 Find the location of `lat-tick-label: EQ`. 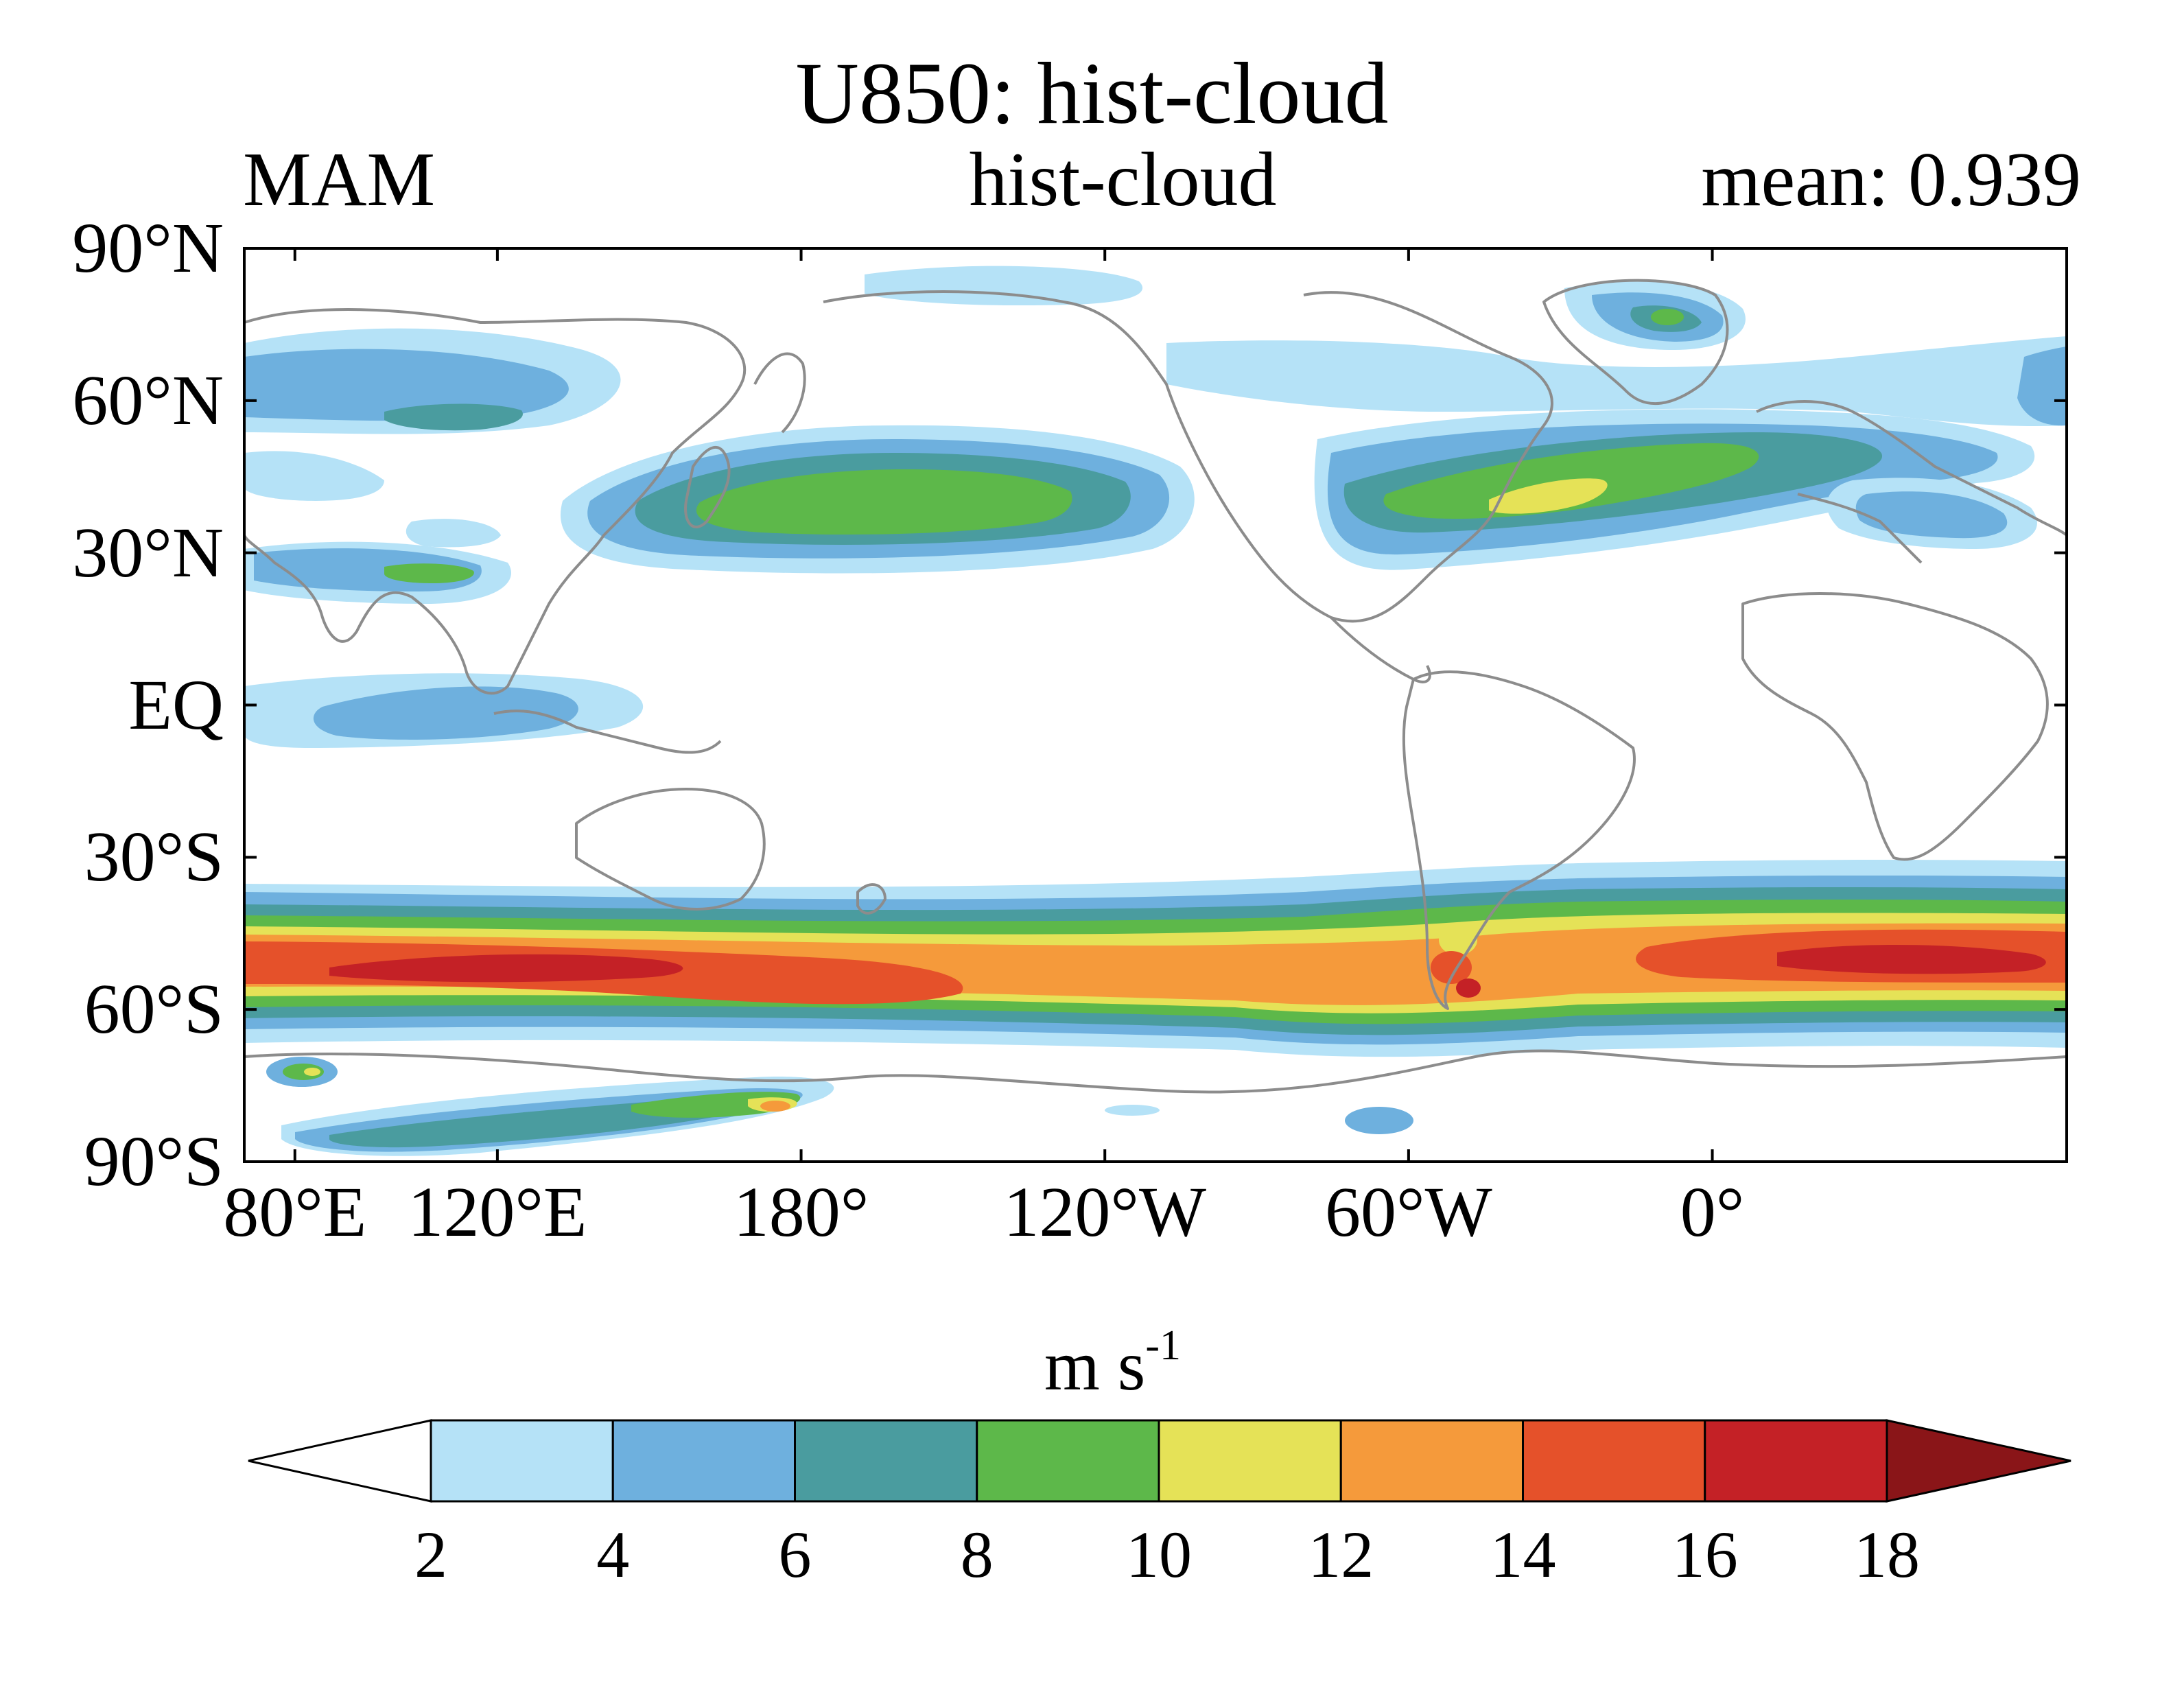

lat-tick-label: EQ is located at coordinates (176, 705).